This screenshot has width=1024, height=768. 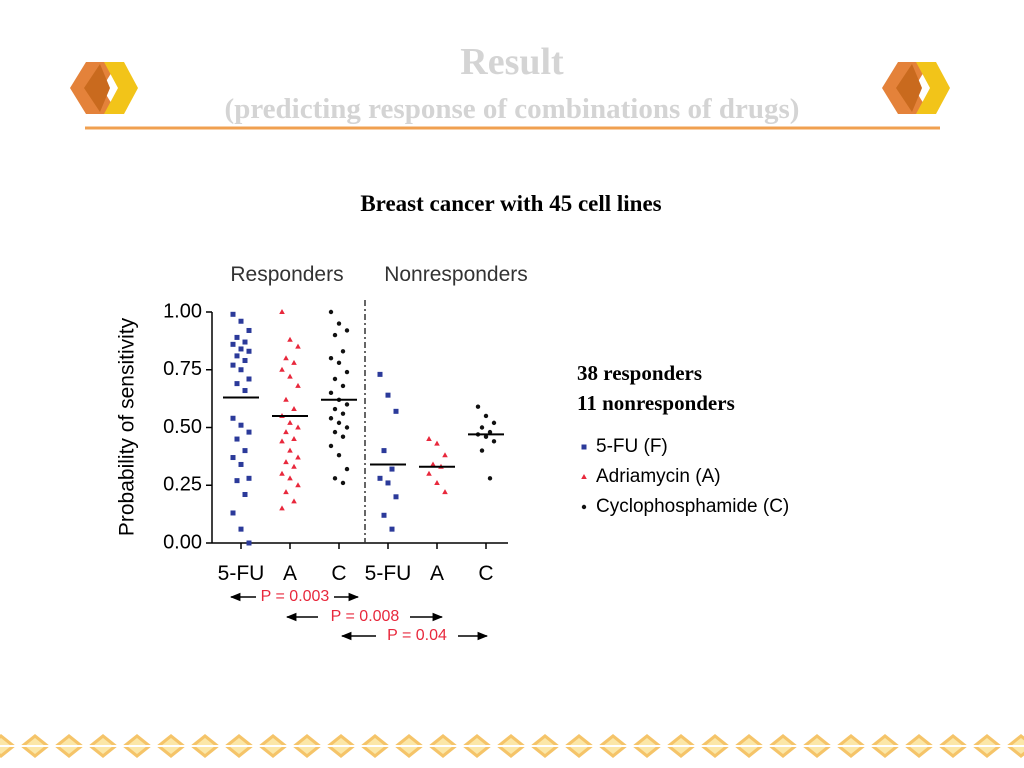 What do you see at coordinates (692, 506) in the screenshot?
I see `legend-label: Cyclophosphamide (C)` at bounding box center [692, 506].